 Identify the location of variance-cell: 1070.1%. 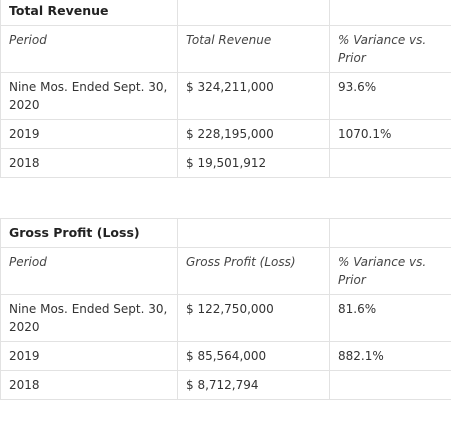
(390, 134).